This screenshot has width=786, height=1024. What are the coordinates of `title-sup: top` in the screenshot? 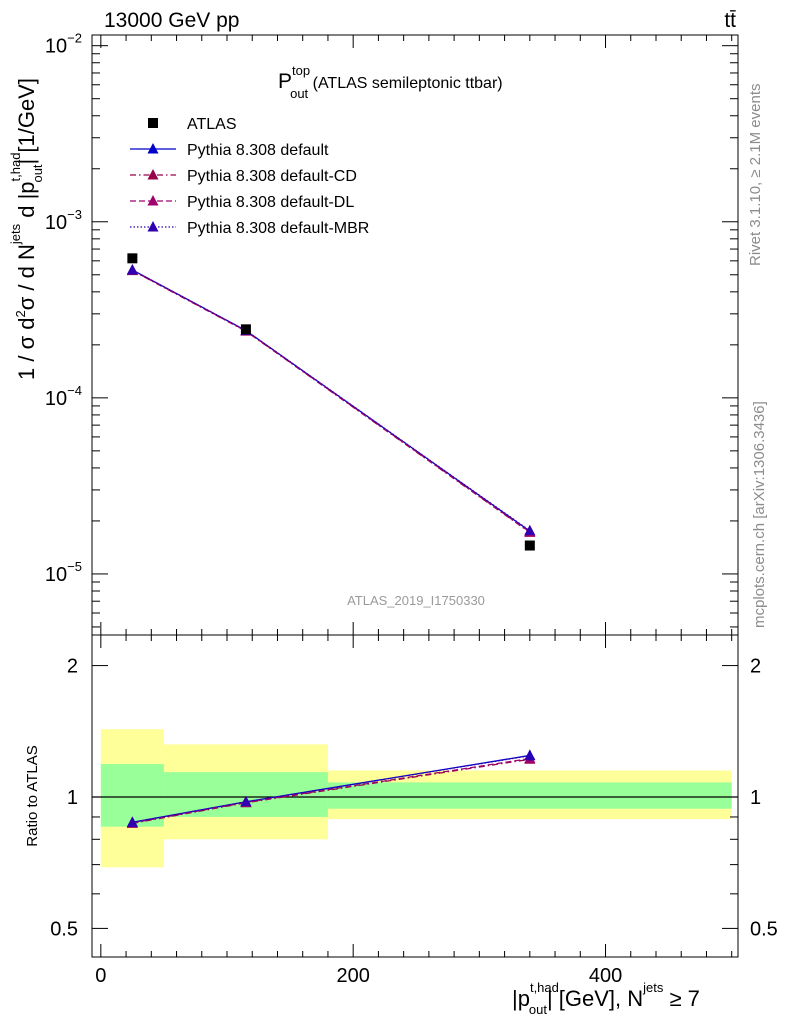 It's located at (301, 70).